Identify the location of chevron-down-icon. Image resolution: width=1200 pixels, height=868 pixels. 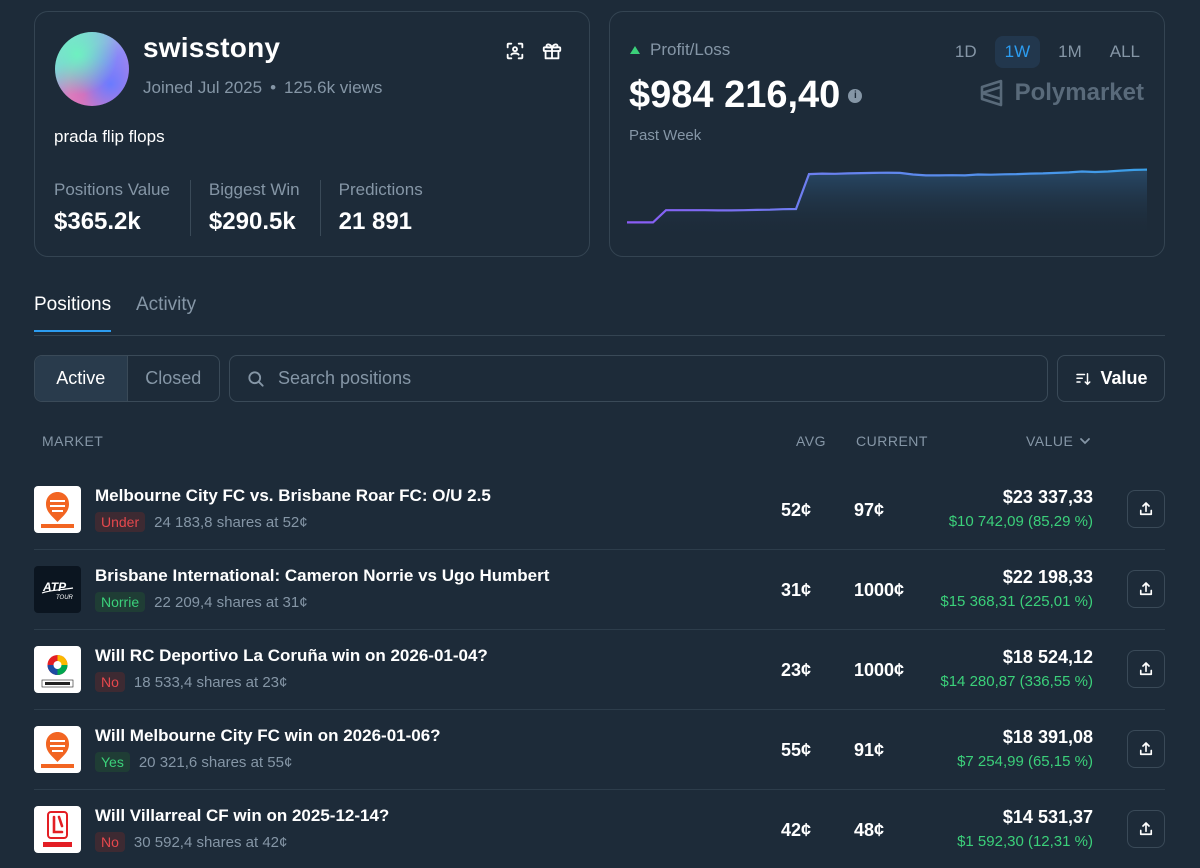
(1085, 441).